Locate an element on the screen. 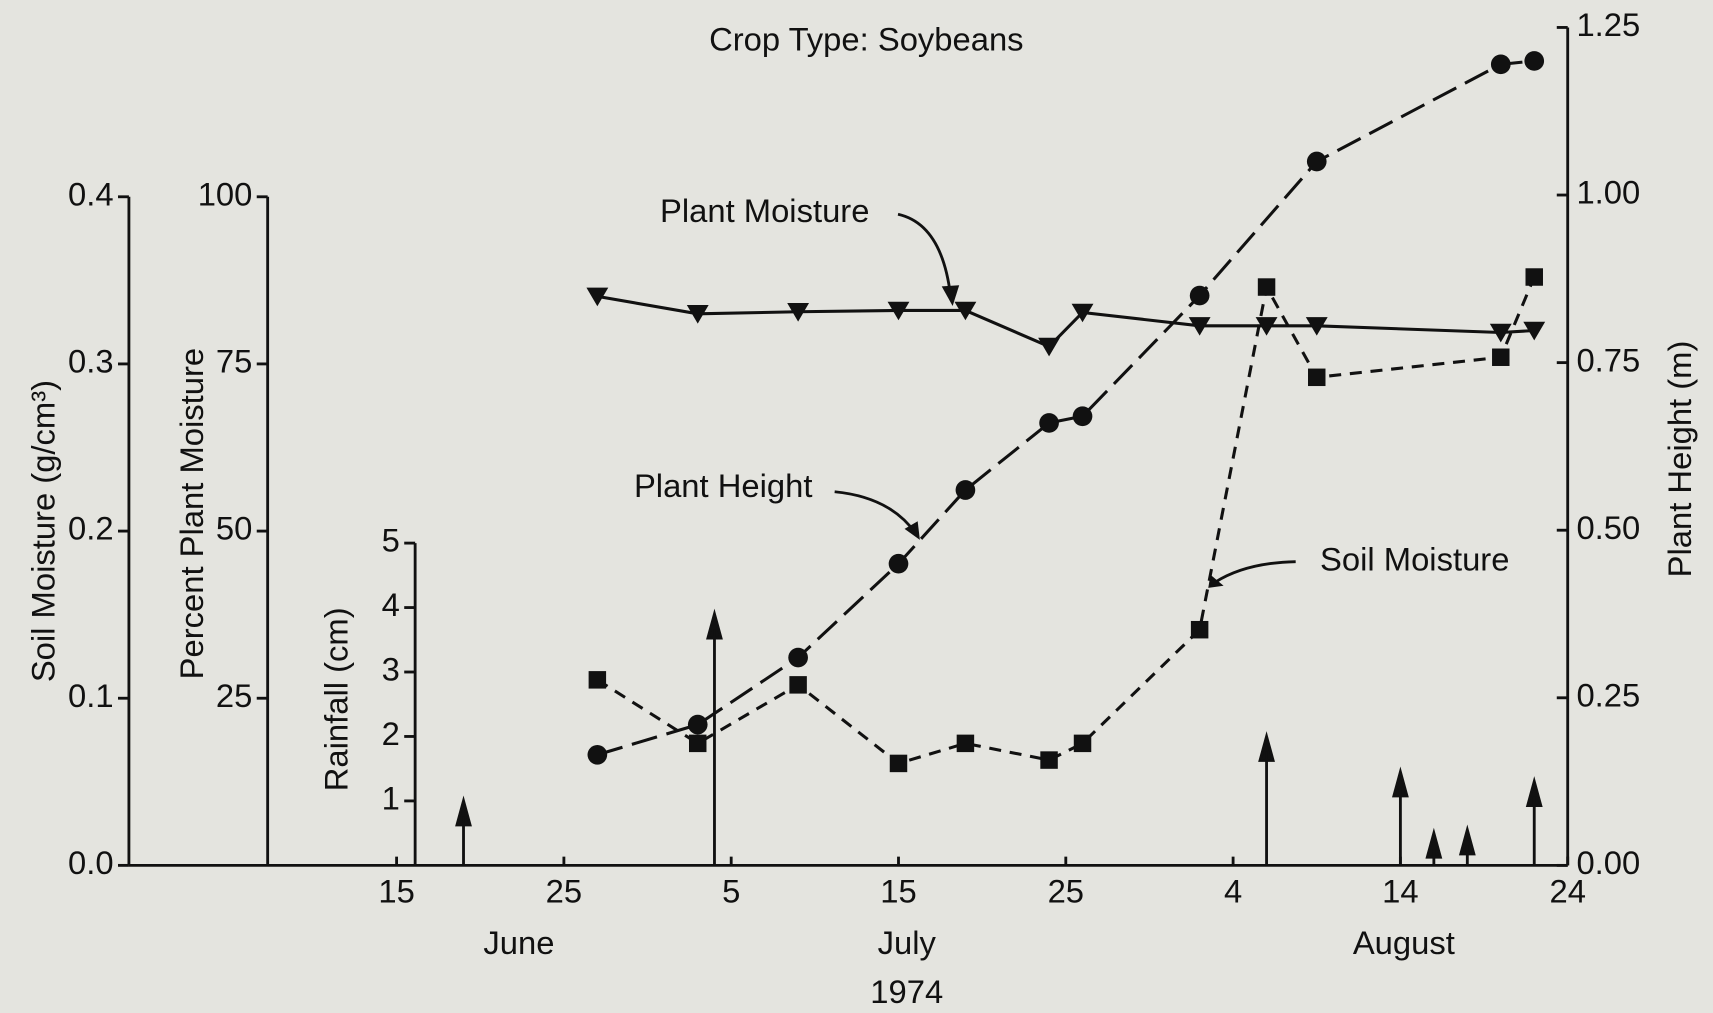 The image size is (1713, 1013). y-tick-label: 0.2 is located at coordinates (91, 528).